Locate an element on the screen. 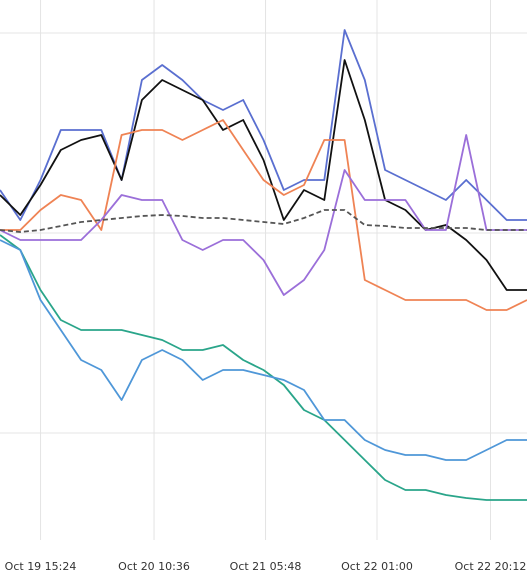  x-tick-label: Oct 21 05:48 is located at coordinates (266, 566).